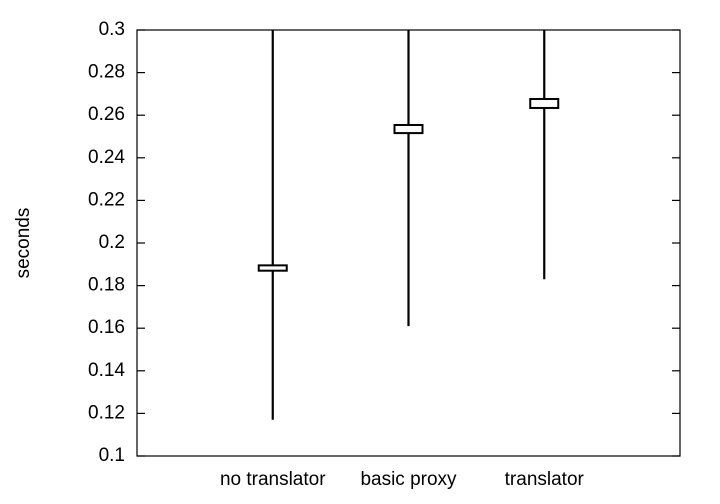 This screenshot has height=504, width=720. What do you see at coordinates (106, 285) in the screenshot?
I see `y-tick-label: 0.18` at bounding box center [106, 285].